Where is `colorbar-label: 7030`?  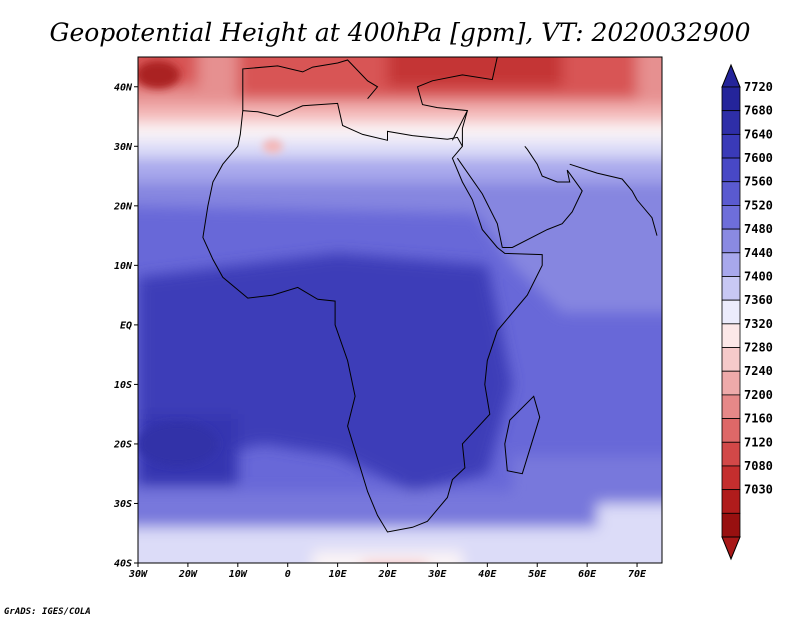 colorbar-label: 7030 is located at coordinates (758, 490).